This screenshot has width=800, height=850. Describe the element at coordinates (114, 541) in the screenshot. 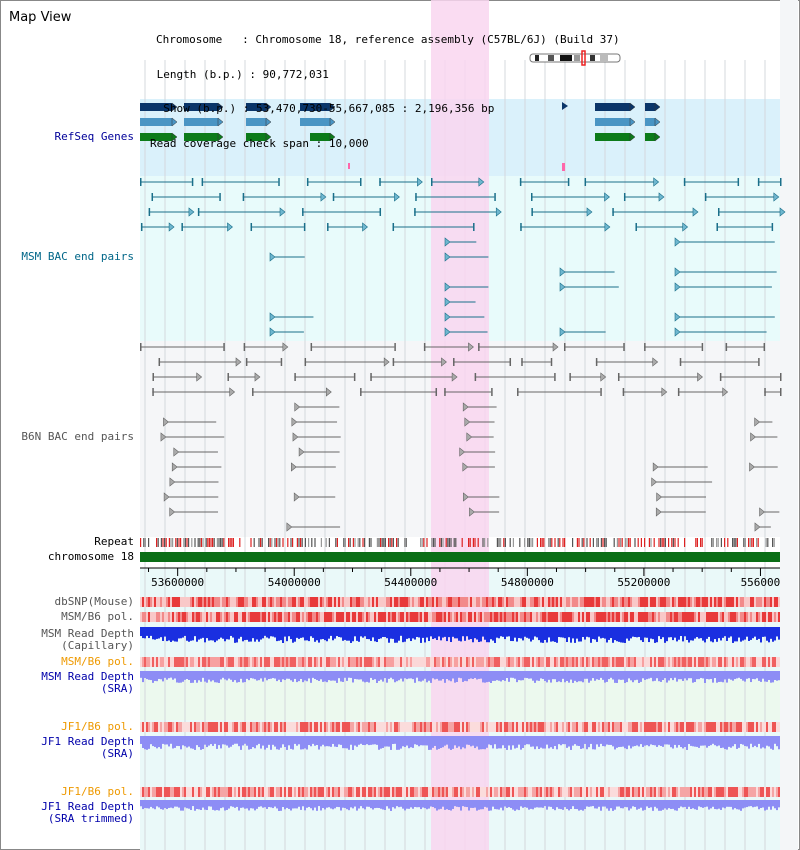

I see `track-label-repeat: Repeat` at that location.